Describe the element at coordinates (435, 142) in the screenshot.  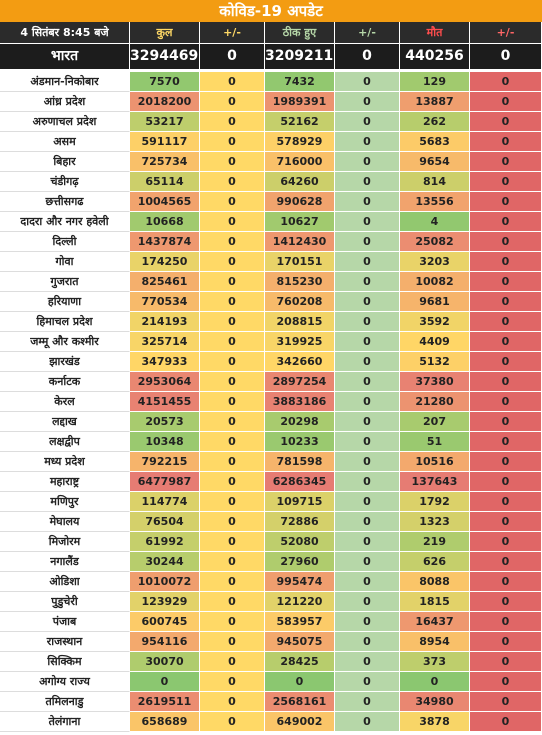
I see `state-value: 5683` at that location.